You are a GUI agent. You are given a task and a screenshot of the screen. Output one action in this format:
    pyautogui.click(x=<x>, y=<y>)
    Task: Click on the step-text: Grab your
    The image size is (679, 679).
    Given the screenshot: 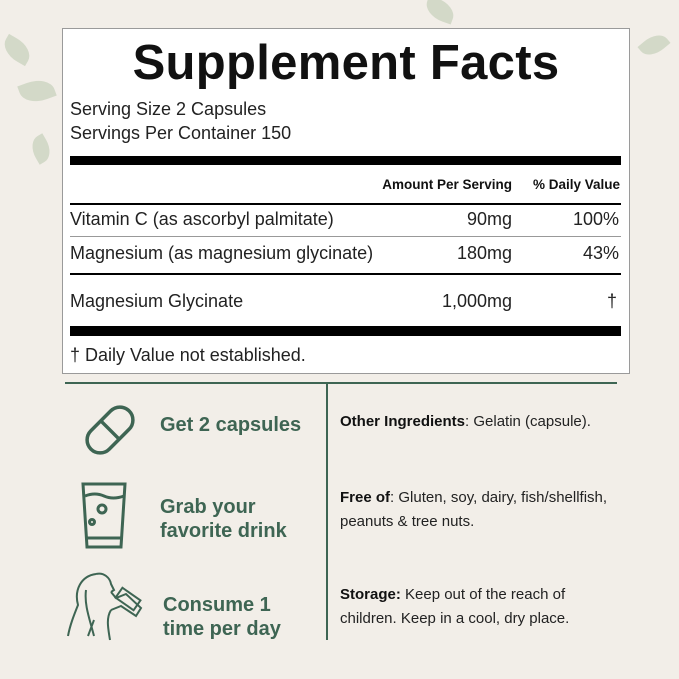 What is the action you would take?
    pyautogui.click(x=208, y=507)
    